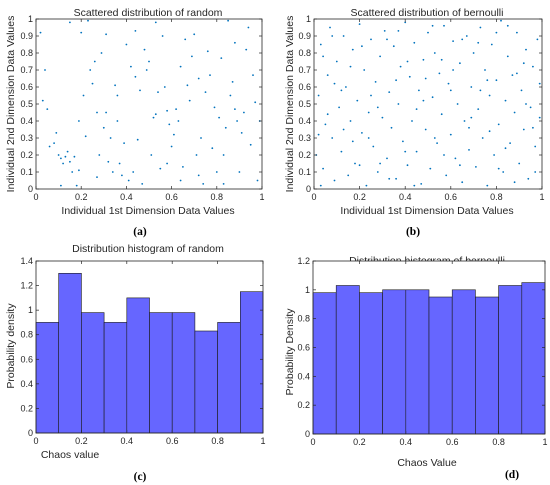 This screenshot has width=550, height=485. Describe the element at coordinates (26, 286) in the screenshot. I see `y-tick-label: 1.2` at that location.